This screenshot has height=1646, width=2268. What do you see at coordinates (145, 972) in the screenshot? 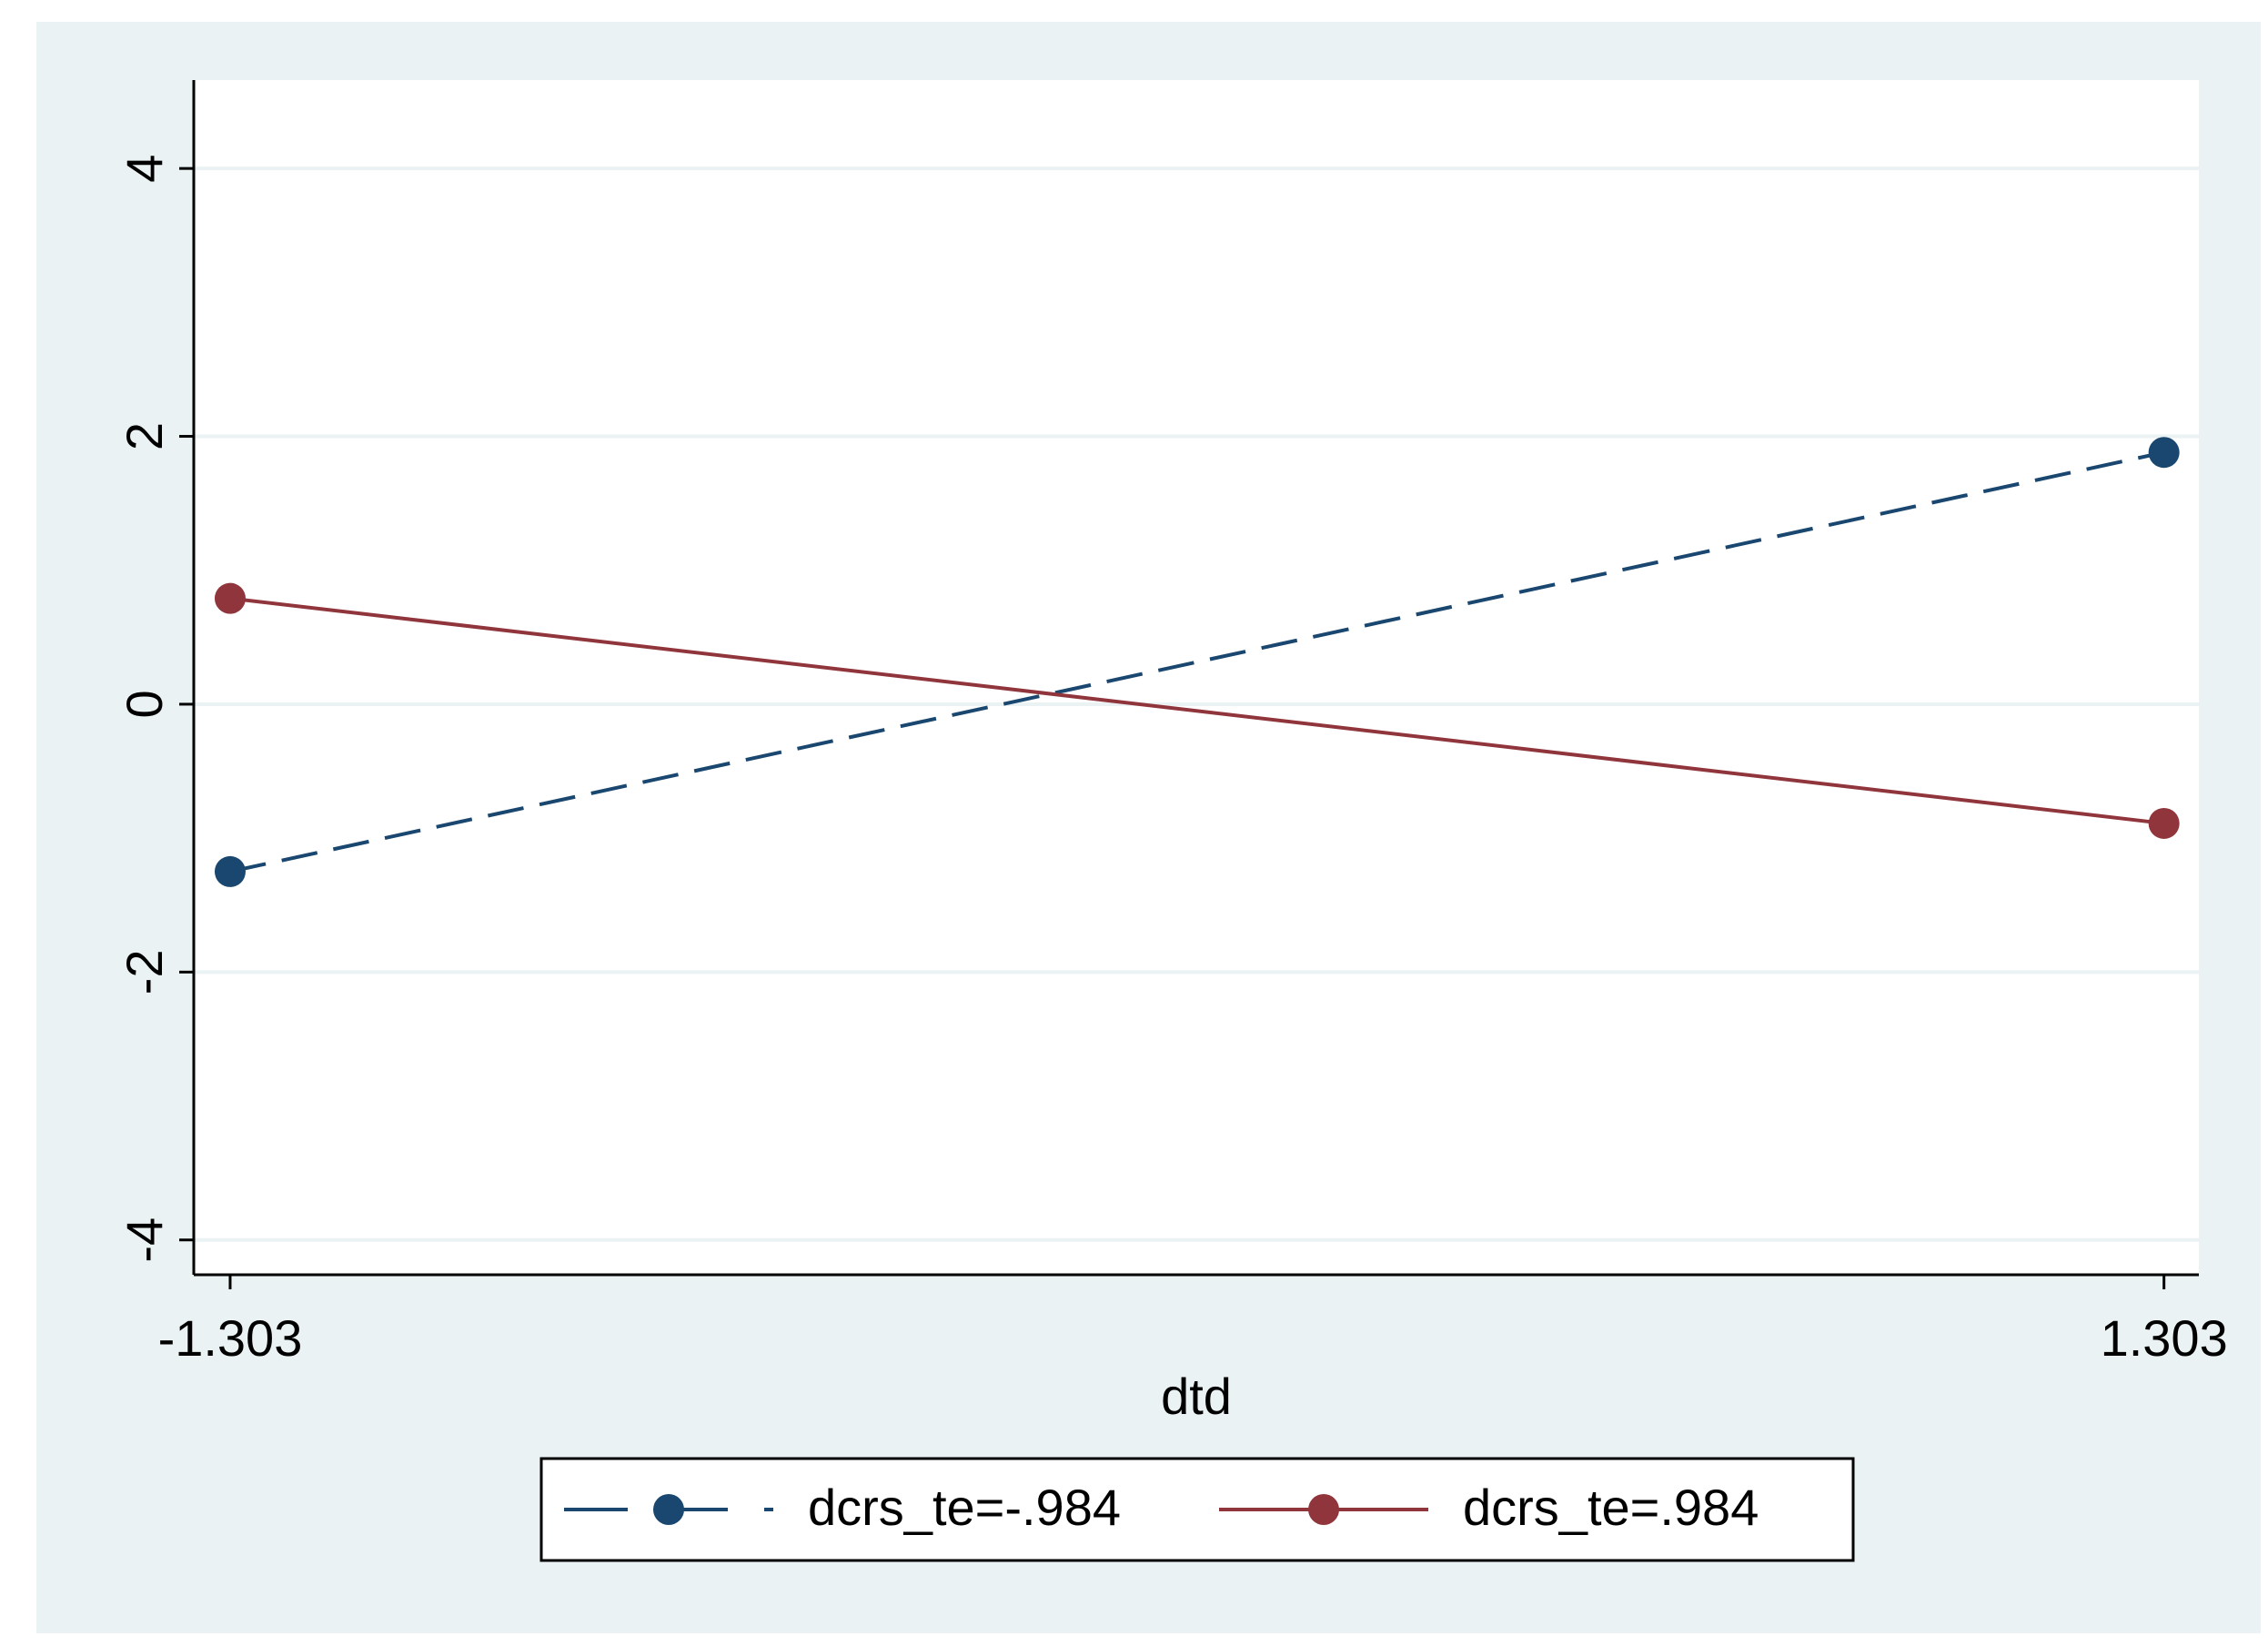
I see `y-tick-label: -2` at bounding box center [145, 972].